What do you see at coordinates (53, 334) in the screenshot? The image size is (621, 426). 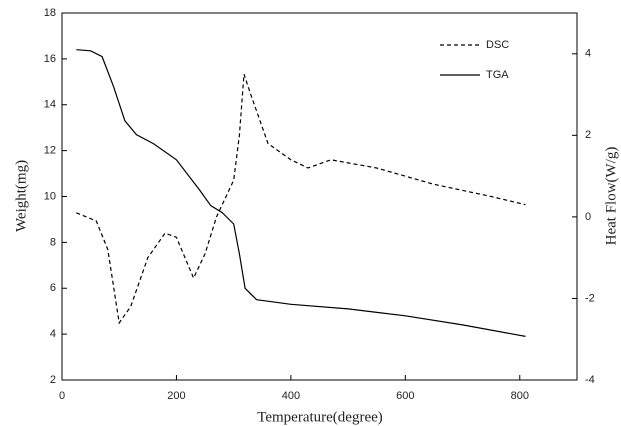 I see `y-tick-label: 4` at bounding box center [53, 334].